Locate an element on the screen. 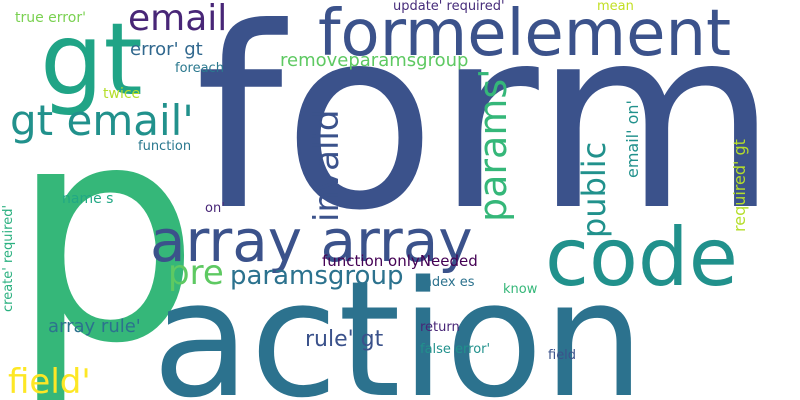  word-name-s: name s is located at coordinates (88, 199).